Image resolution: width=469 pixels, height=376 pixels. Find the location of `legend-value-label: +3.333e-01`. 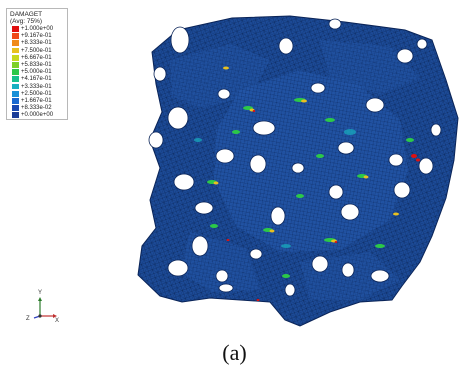

legend-value-label: +3.333e-01 is located at coordinates (36, 86).